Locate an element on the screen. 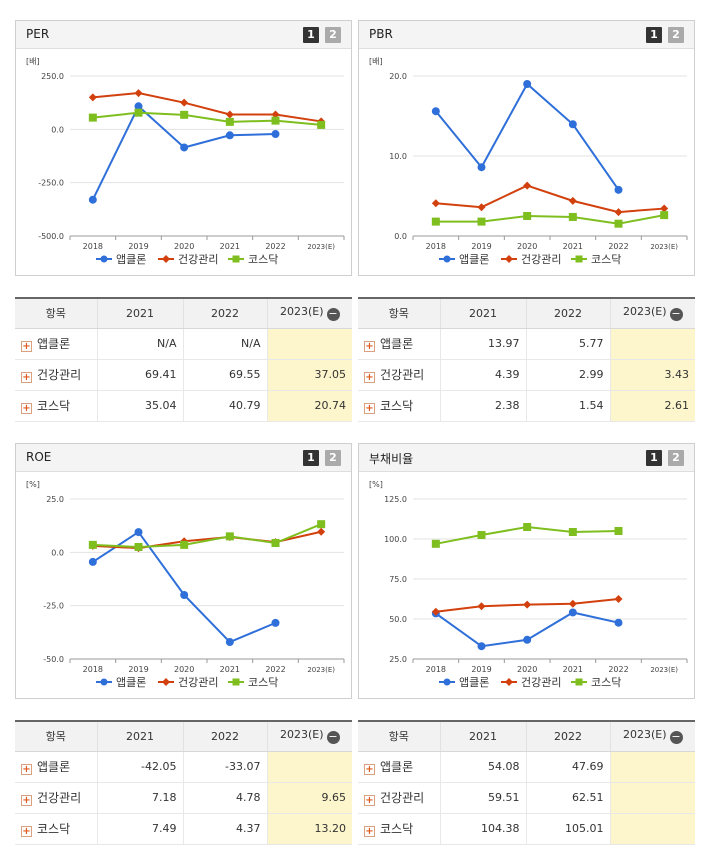 The image size is (716, 856). value-2022: 5.77 is located at coordinates (567, 344).